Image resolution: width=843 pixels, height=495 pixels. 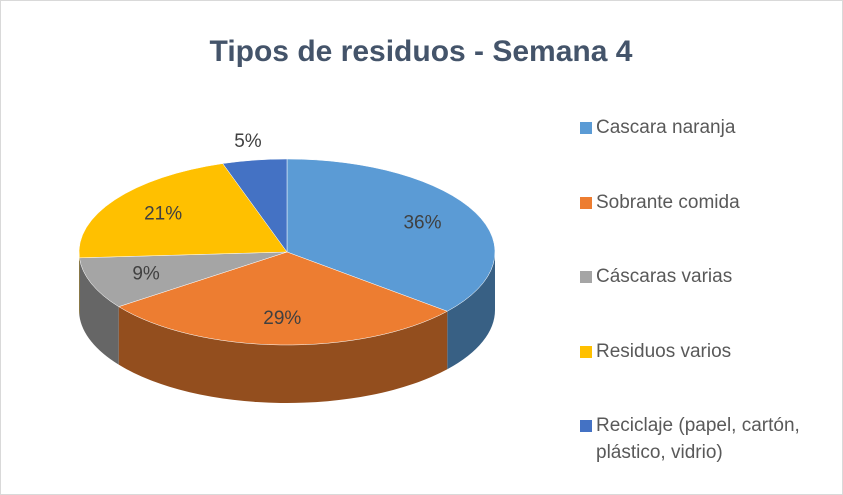 What do you see at coordinates (146, 274) in the screenshot?
I see `data-label: 9%` at bounding box center [146, 274].